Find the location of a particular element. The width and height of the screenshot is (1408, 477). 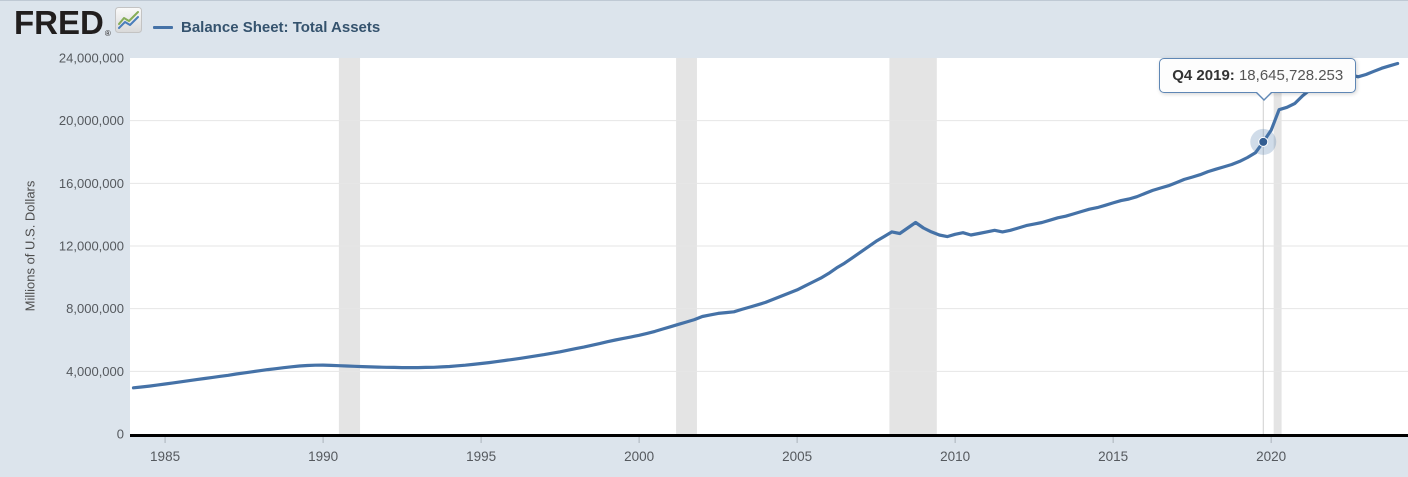

tooltip-value: 18,645,728.253 is located at coordinates (1291, 75).